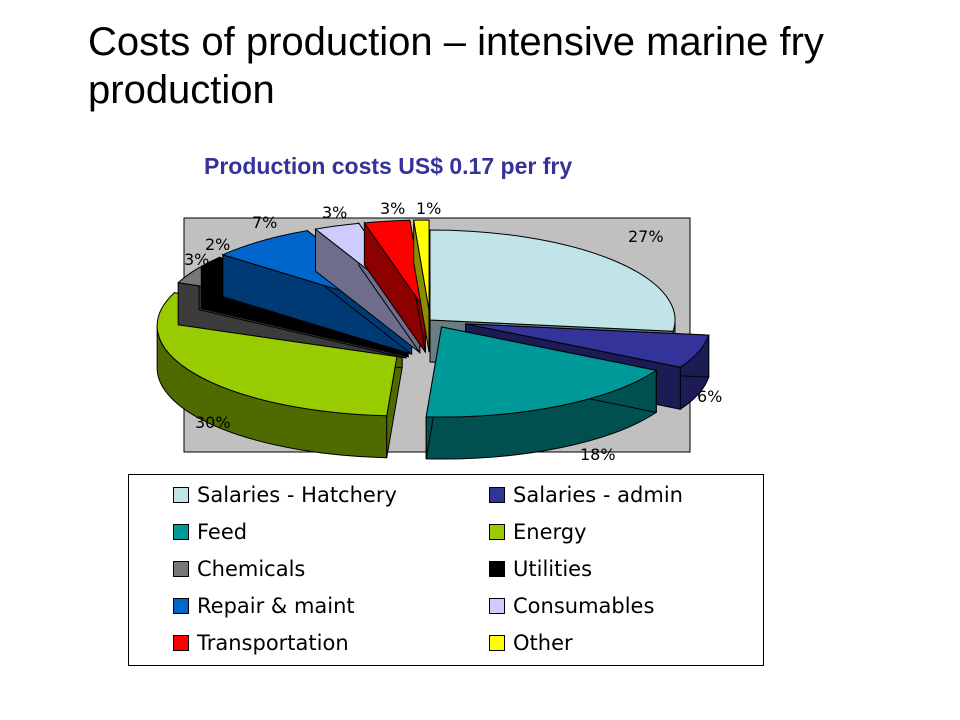 This screenshot has height=720, width=960. What do you see at coordinates (297, 495) in the screenshot?
I see `legend-label: Salaries - Hatchery` at bounding box center [297, 495].